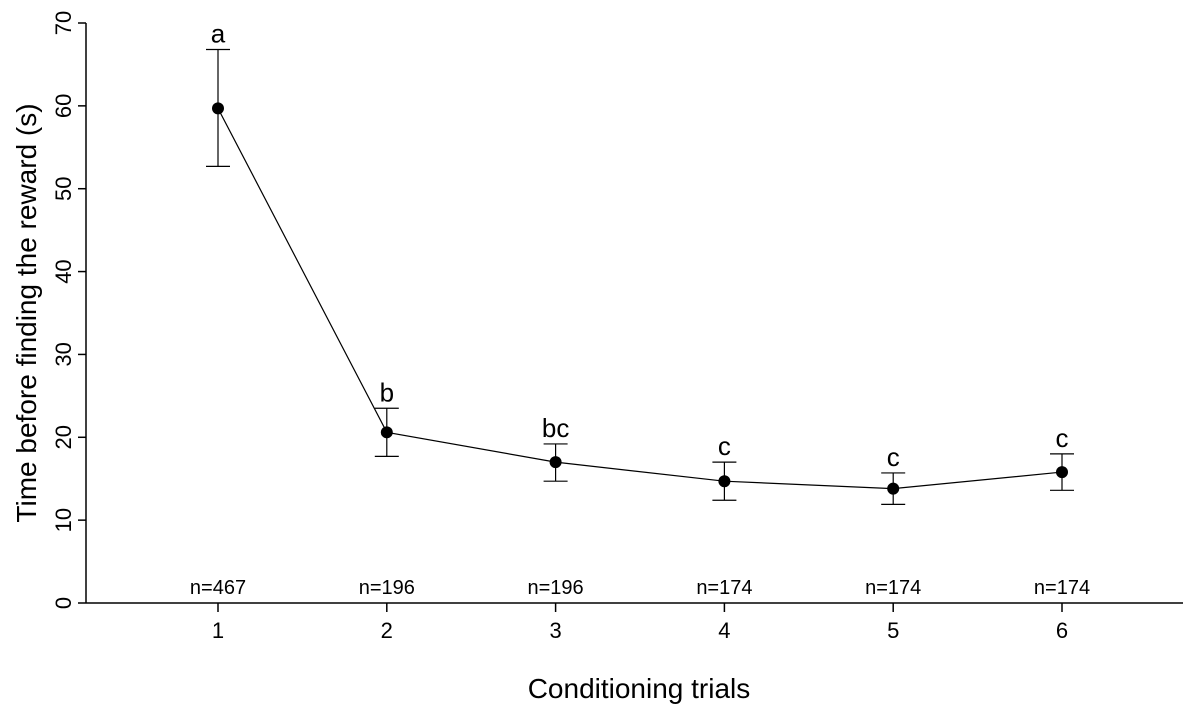  Describe the element at coordinates (639, 688) in the screenshot. I see `x-axis-title: Conditioning trials` at that location.